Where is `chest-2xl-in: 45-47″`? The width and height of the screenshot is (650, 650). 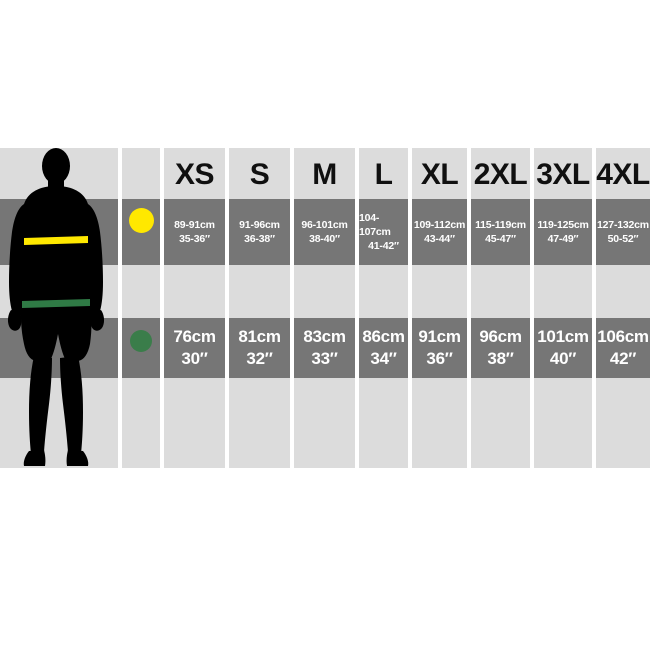
chest-2xl-in: 45-47″ is located at coordinates (500, 239).